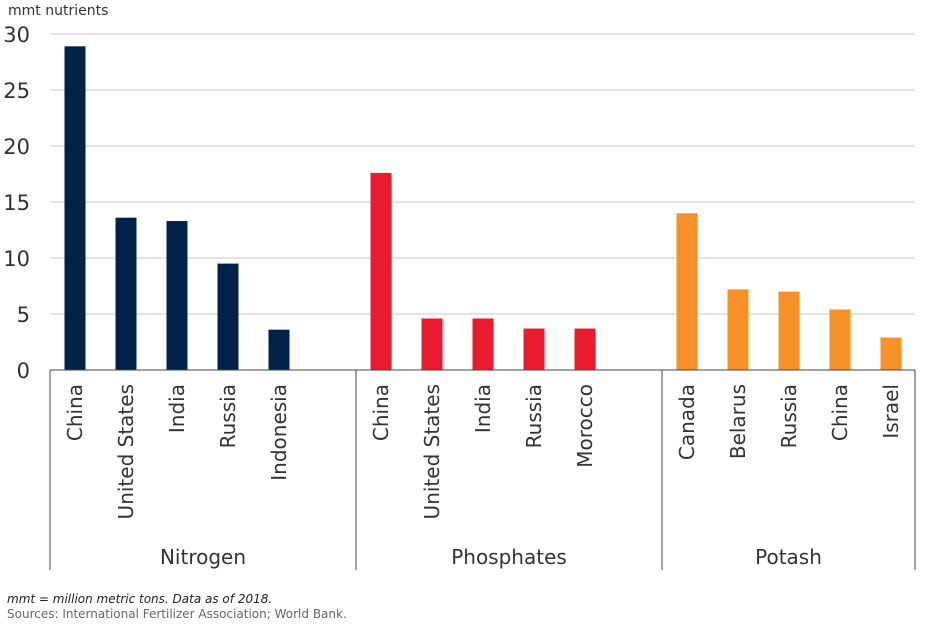  Describe the element at coordinates (738, 421) in the screenshot. I see `x-tick-label: Belarus` at that location.